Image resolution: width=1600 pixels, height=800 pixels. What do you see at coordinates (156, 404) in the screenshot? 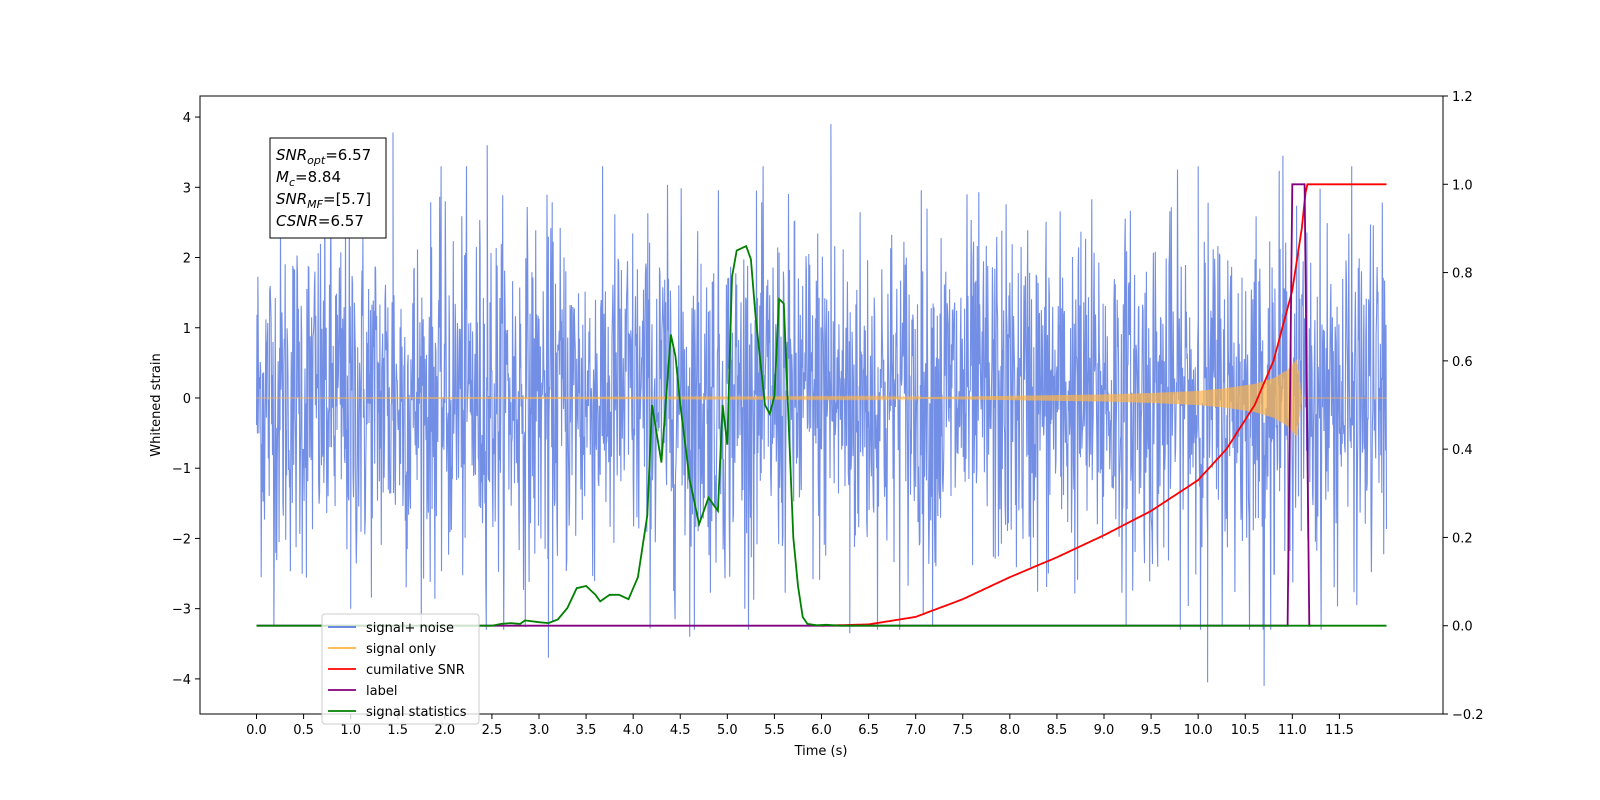
I see `y-axis-label: Whitened strain` at bounding box center [156, 404].